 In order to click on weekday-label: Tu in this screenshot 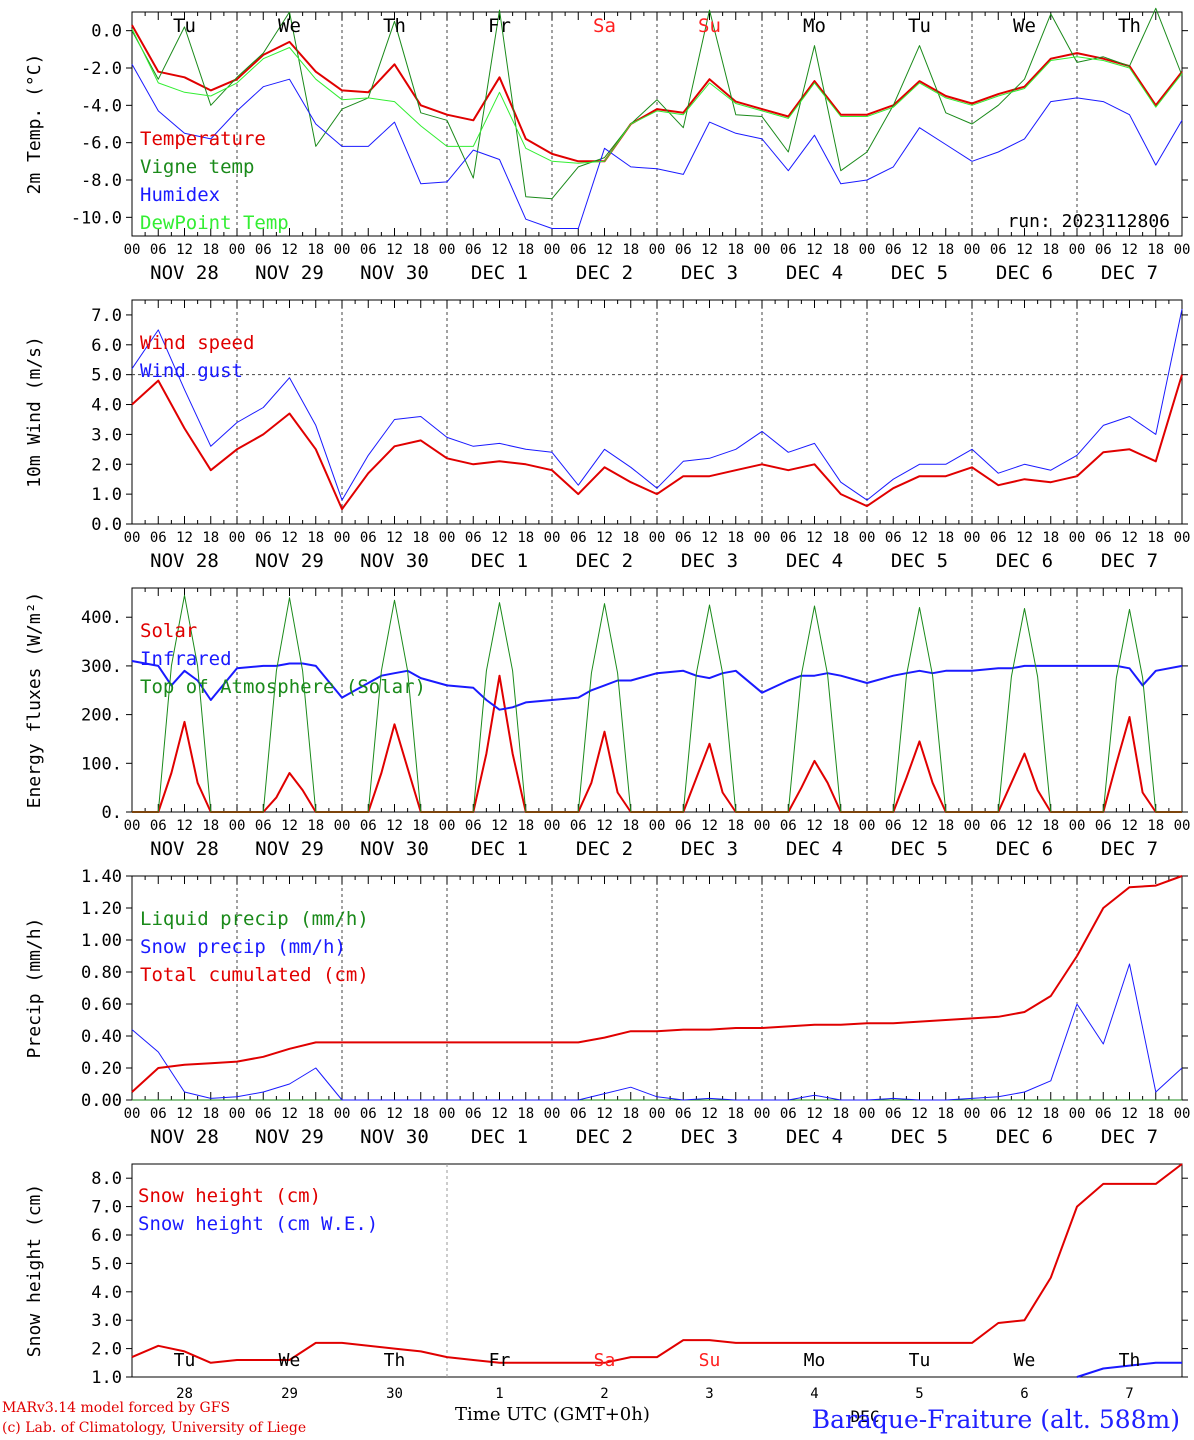, I will do `click(919, 26)`.